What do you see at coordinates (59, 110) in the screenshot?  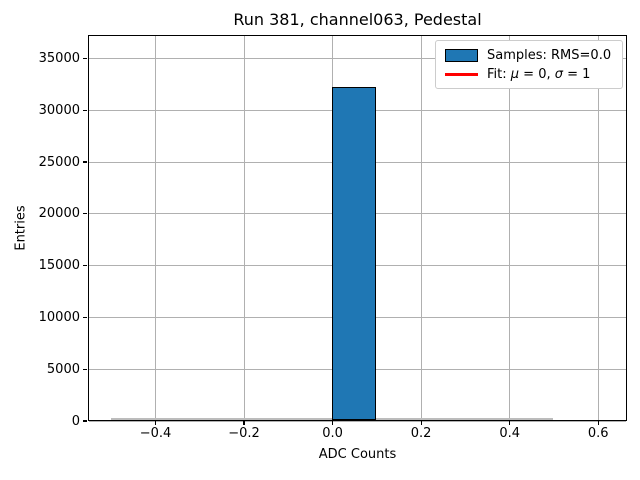 I see `y-tick-label: 30000` at bounding box center [59, 110].